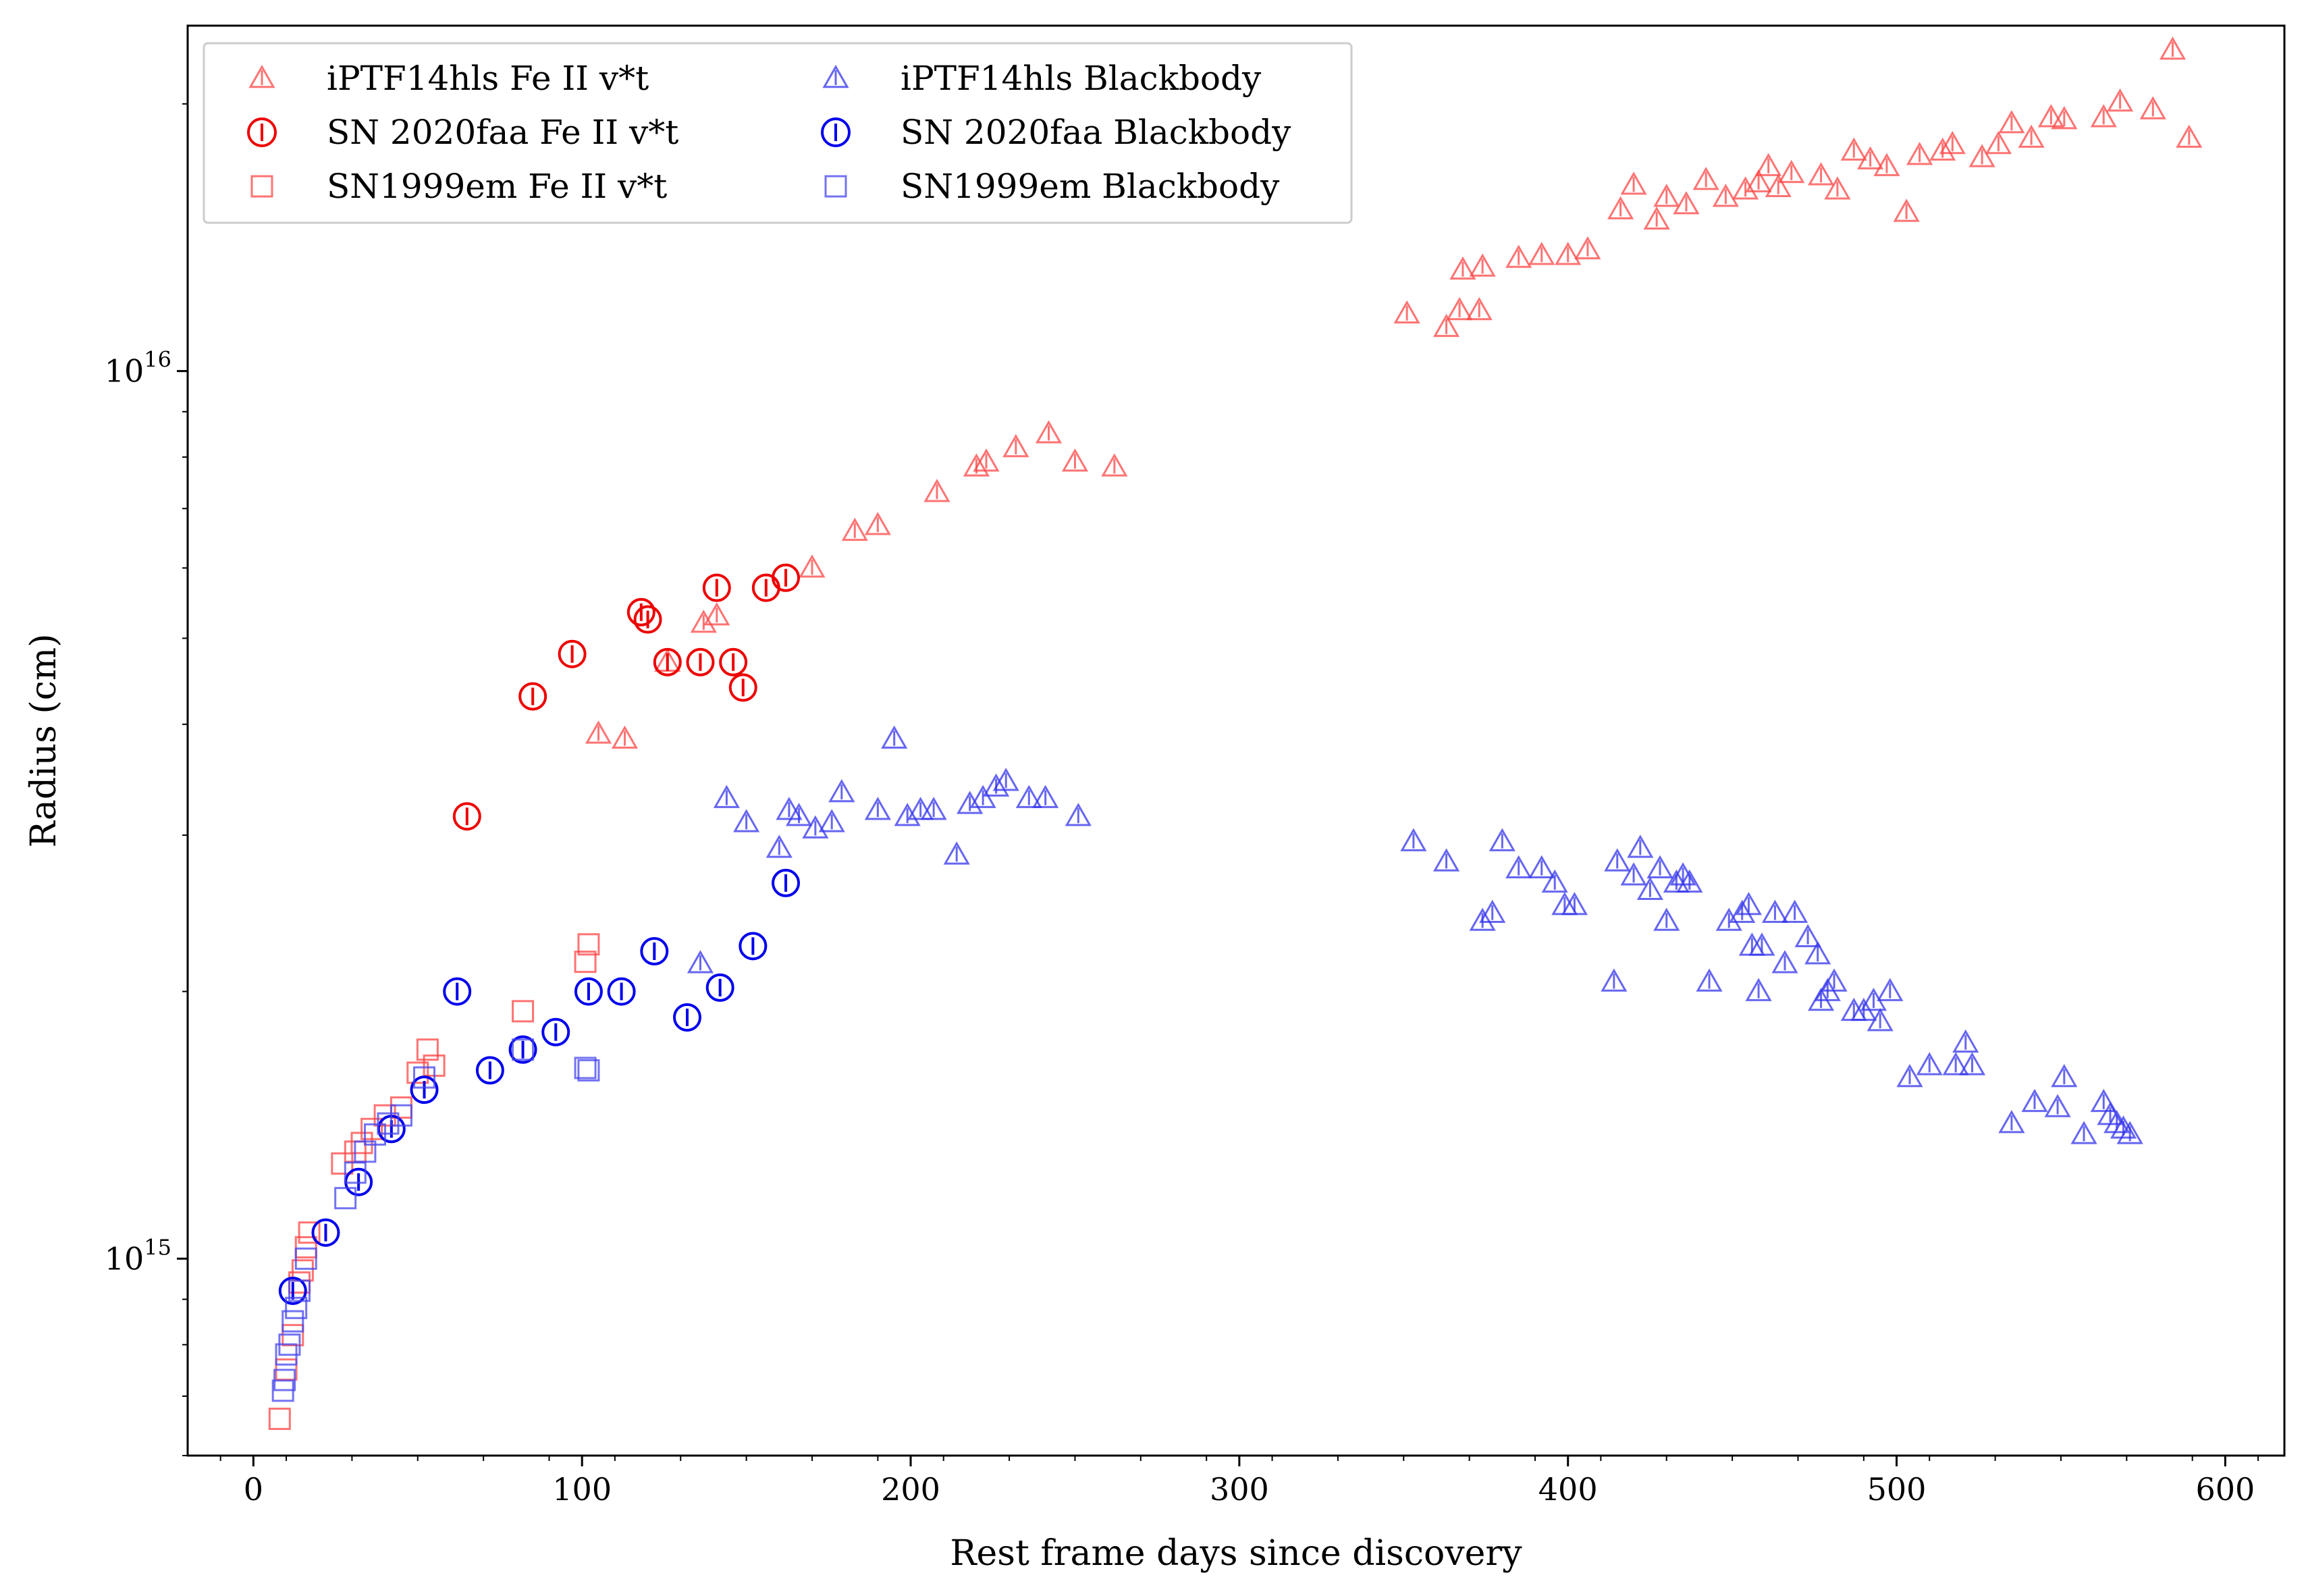  What do you see at coordinates (1082, 78) in the screenshot?
I see `legend-label: iPTF14hls Blackbody` at bounding box center [1082, 78].